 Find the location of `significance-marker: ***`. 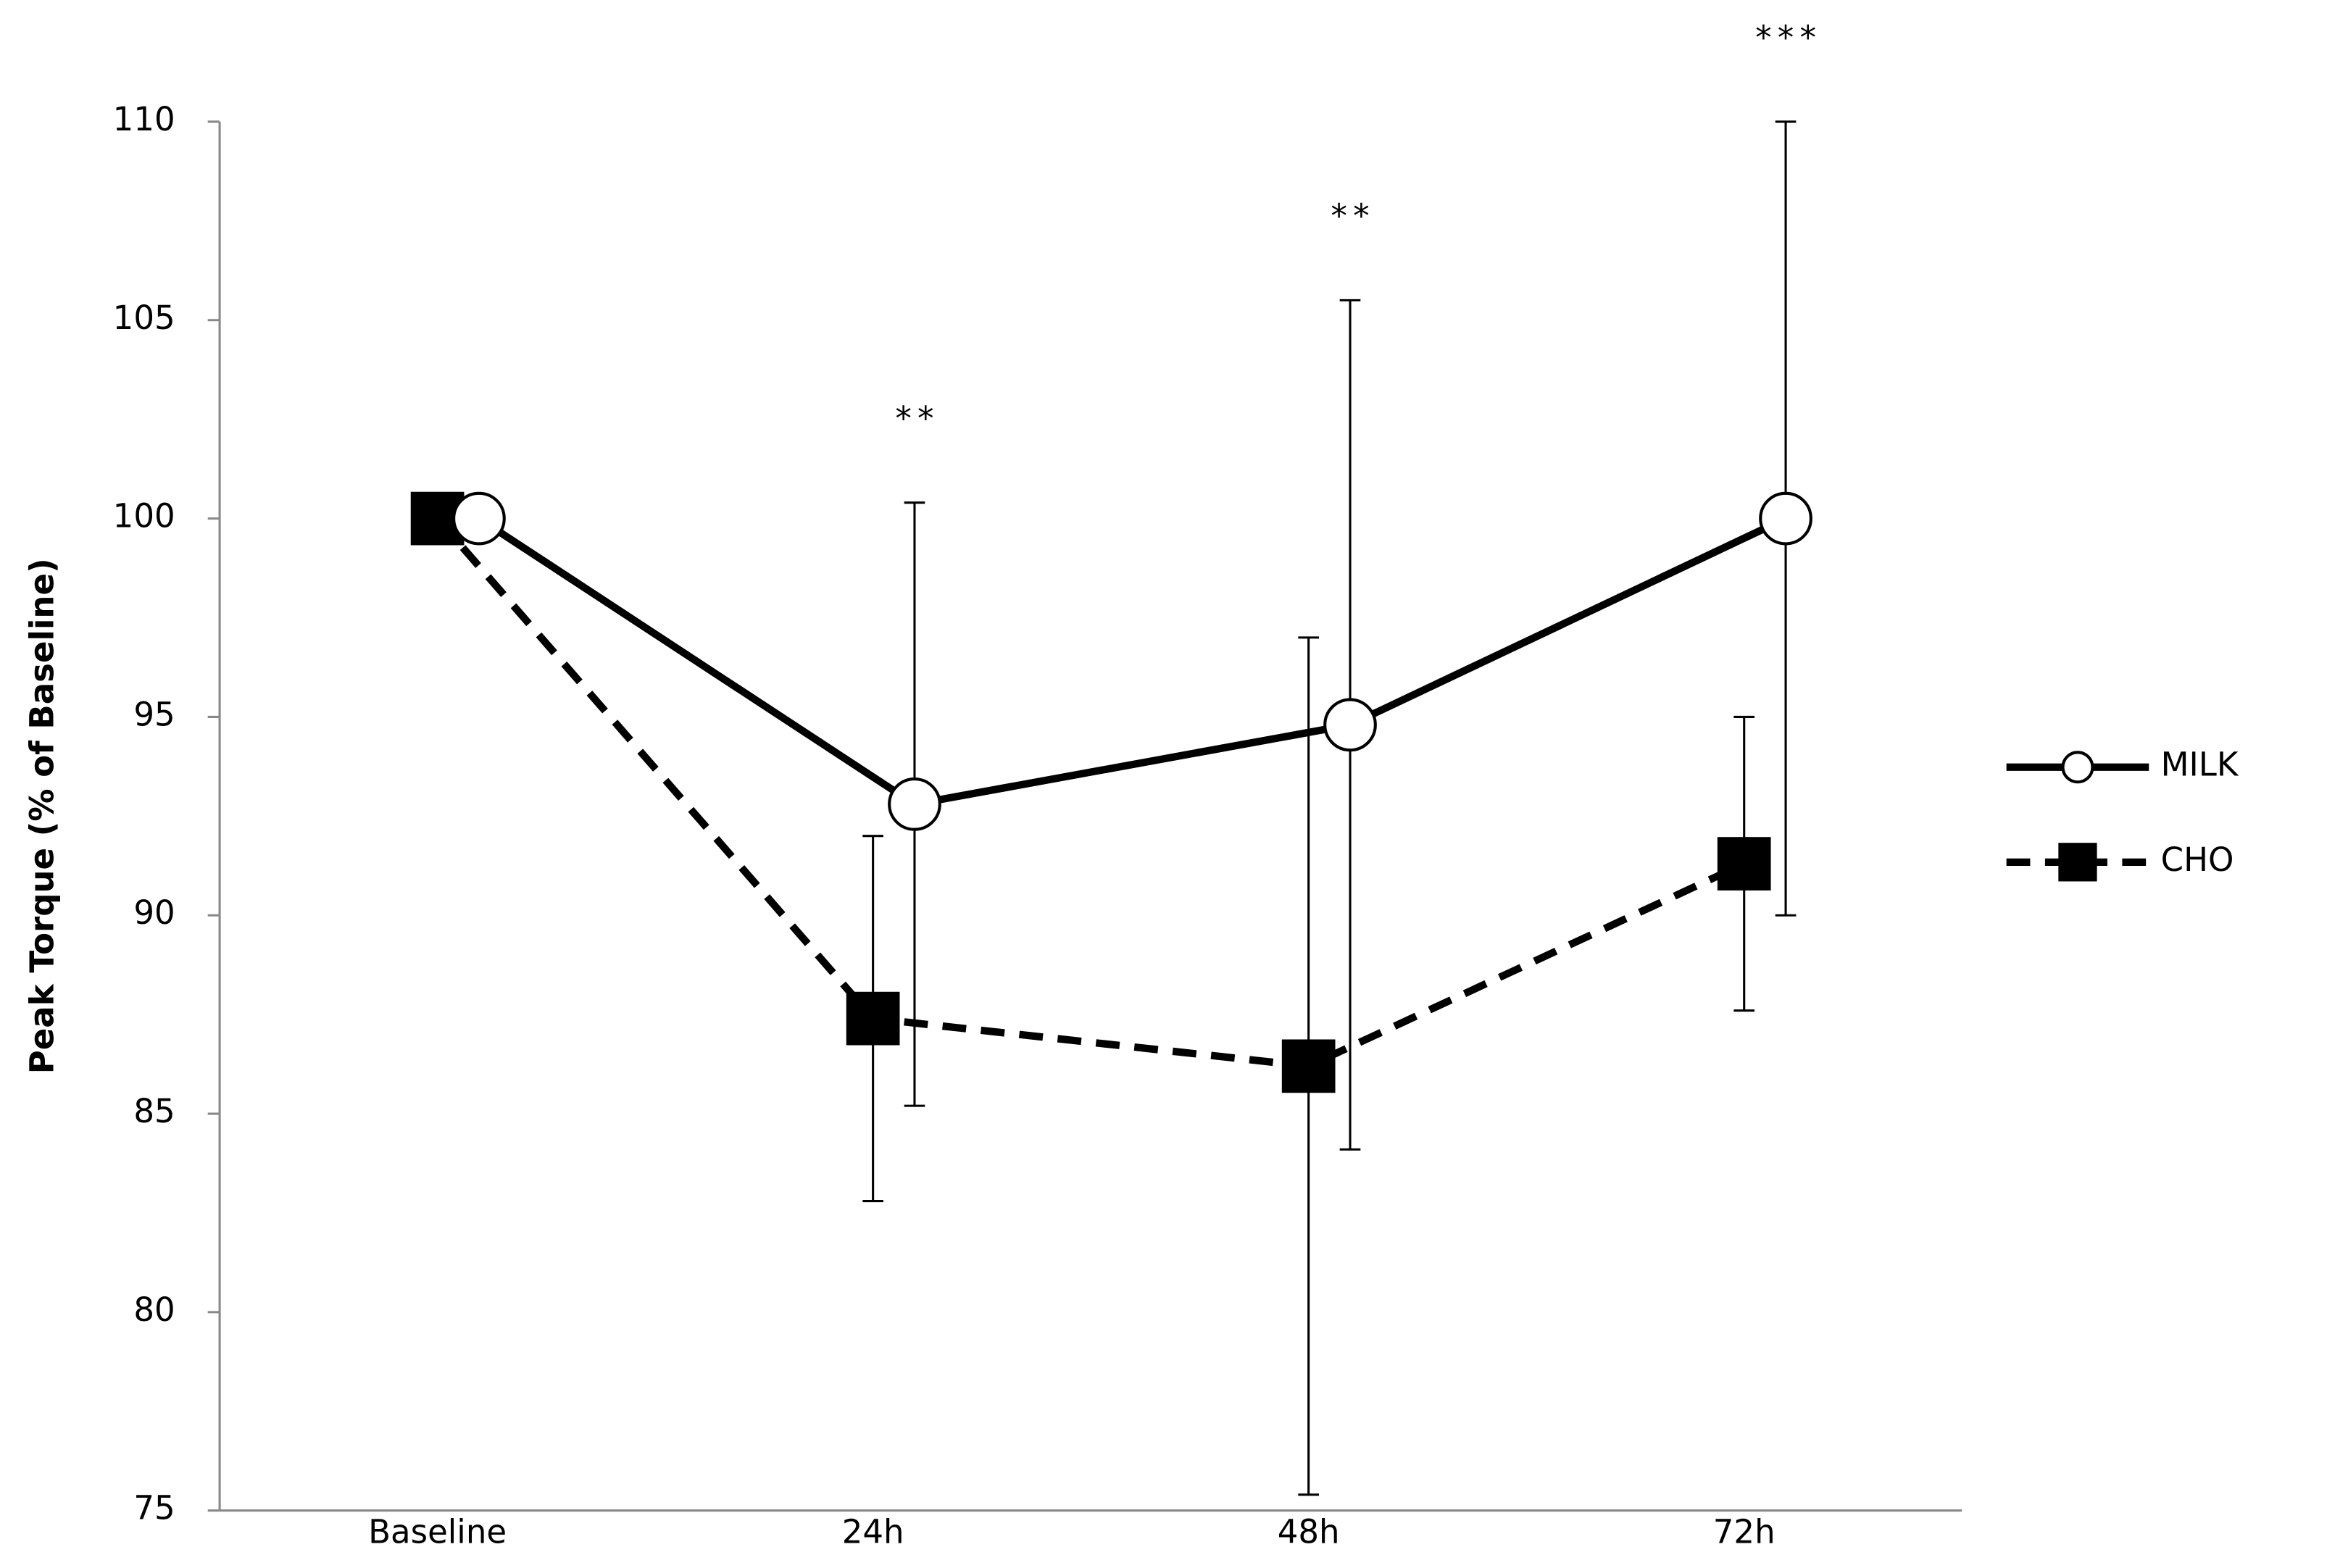

significance-marker: *** is located at coordinates (1788, 37).